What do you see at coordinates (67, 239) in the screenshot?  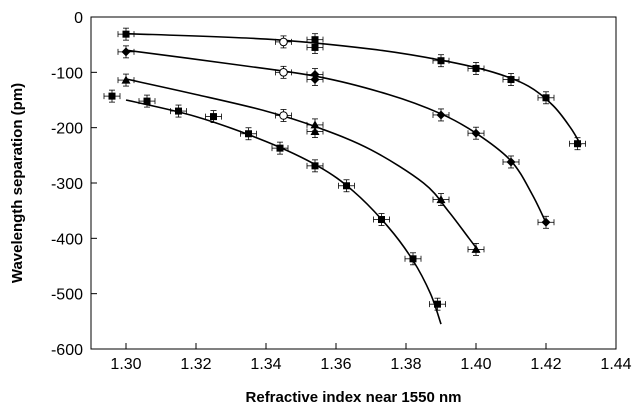 I see `y-tick-label: -400` at bounding box center [67, 239].